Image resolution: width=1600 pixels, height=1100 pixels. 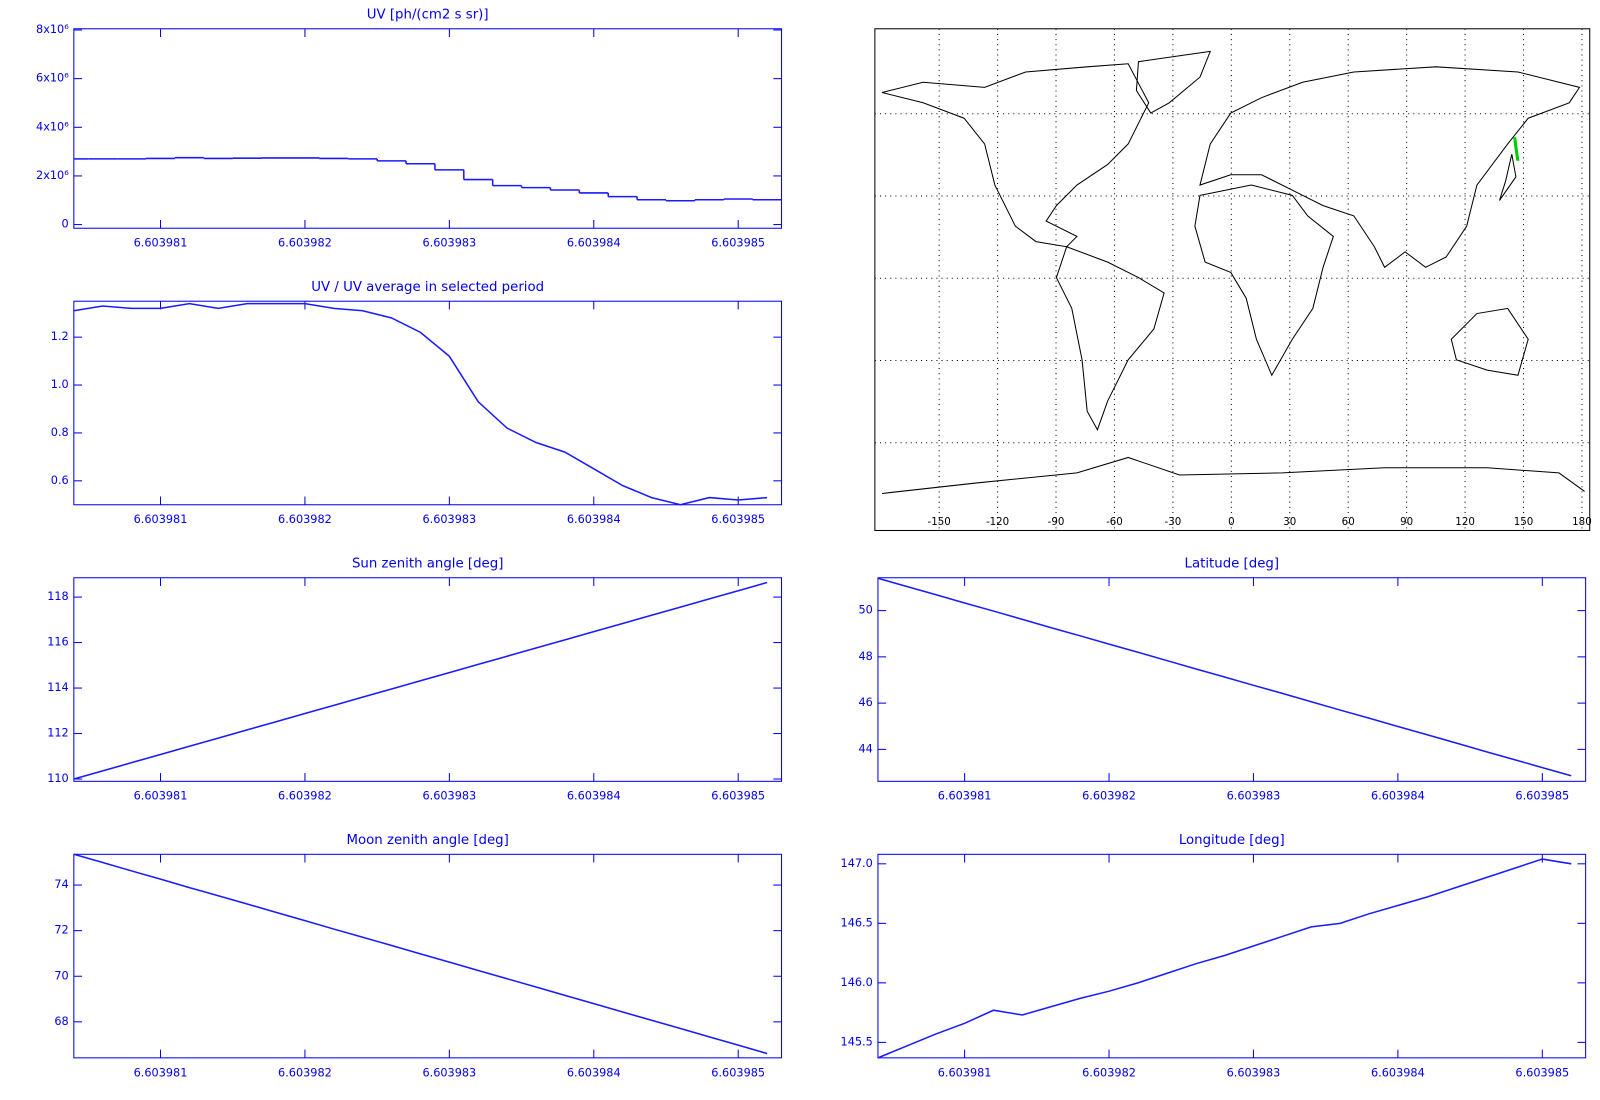 What do you see at coordinates (857, 922) in the screenshot?
I see `y-tick-label: 146.5` at bounding box center [857, 922].